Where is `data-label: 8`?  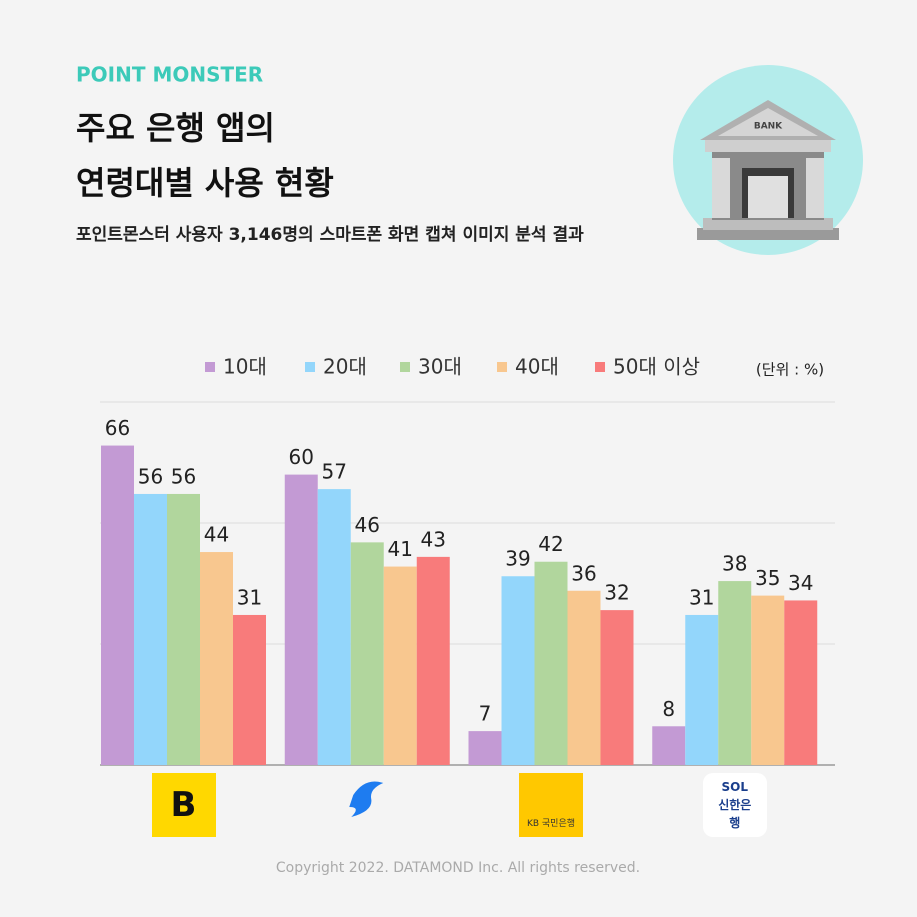
data-label: 8 is located at coordinates (668, 709).